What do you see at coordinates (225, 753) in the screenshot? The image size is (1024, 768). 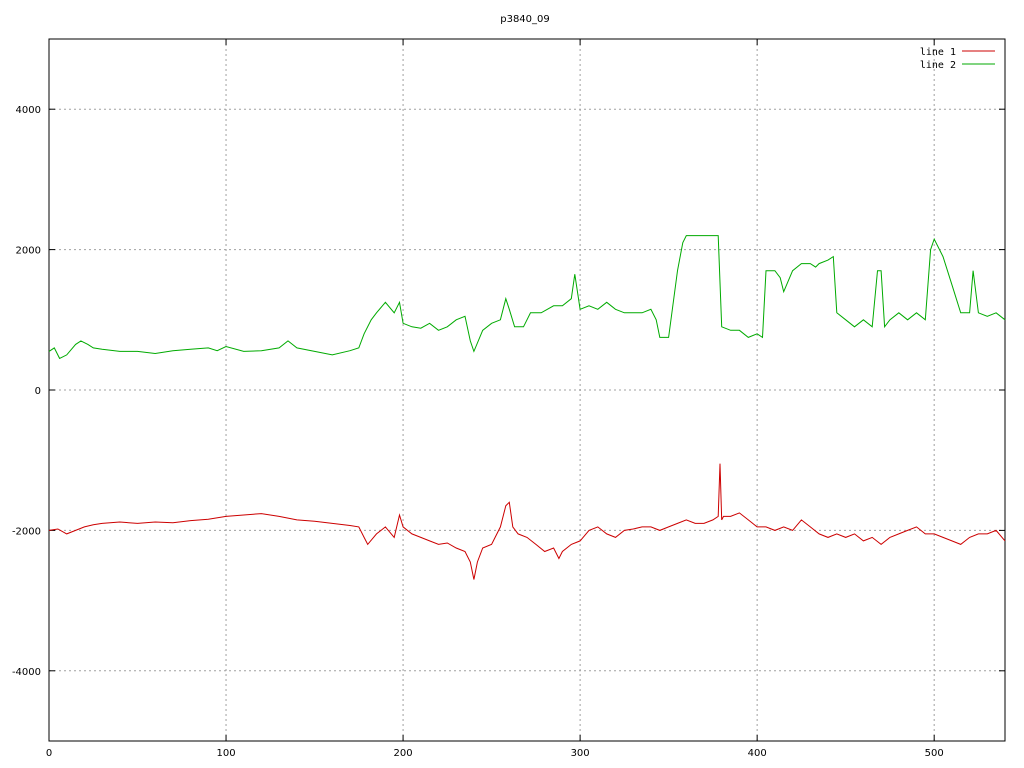 I see `x-tick-label: 100` at bounding box center [225, 753].